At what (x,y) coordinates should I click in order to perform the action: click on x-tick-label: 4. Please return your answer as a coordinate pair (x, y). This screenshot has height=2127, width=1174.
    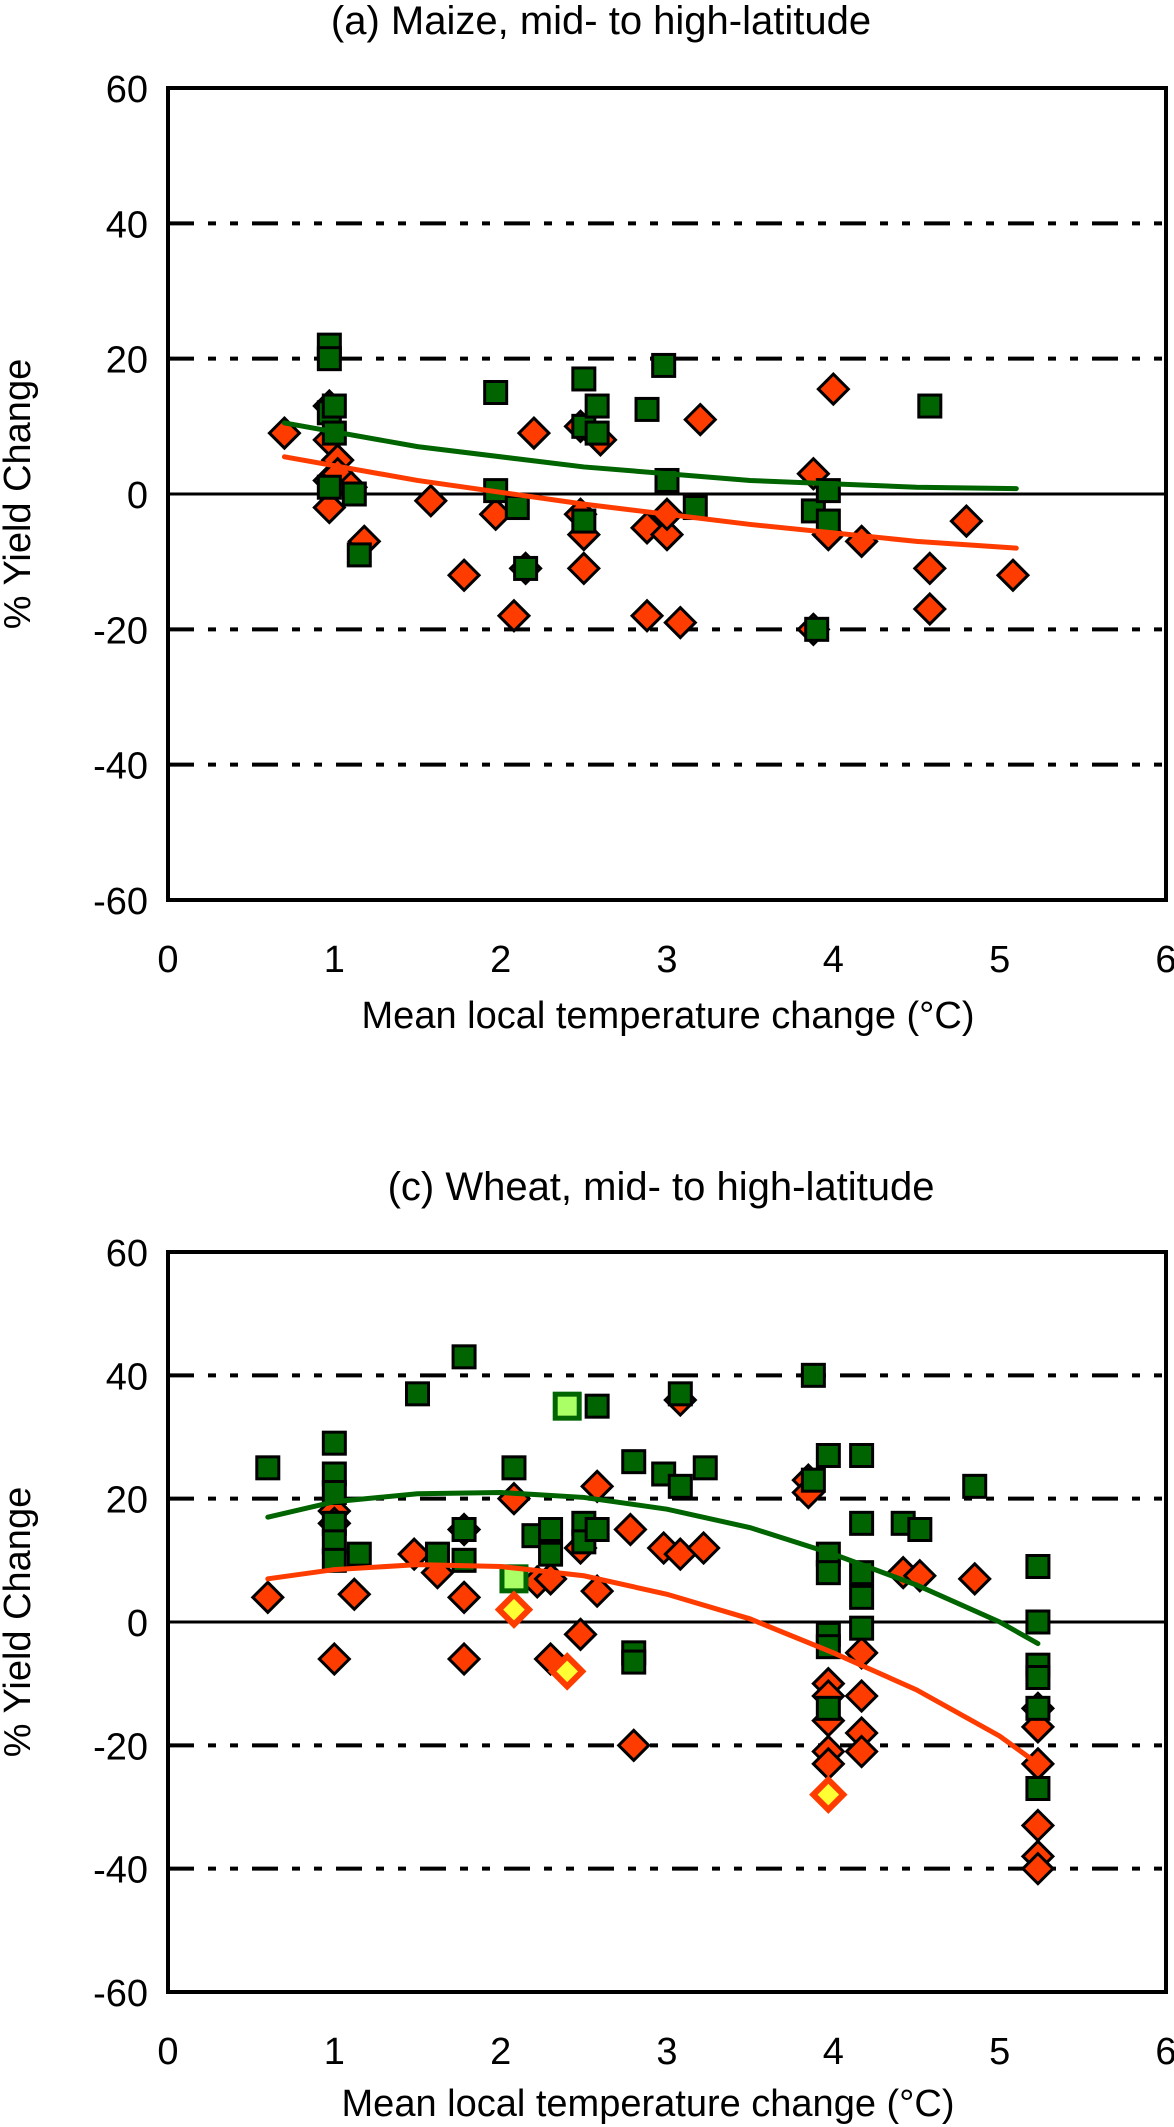
    Looking at the image, I should click on (833, 960).